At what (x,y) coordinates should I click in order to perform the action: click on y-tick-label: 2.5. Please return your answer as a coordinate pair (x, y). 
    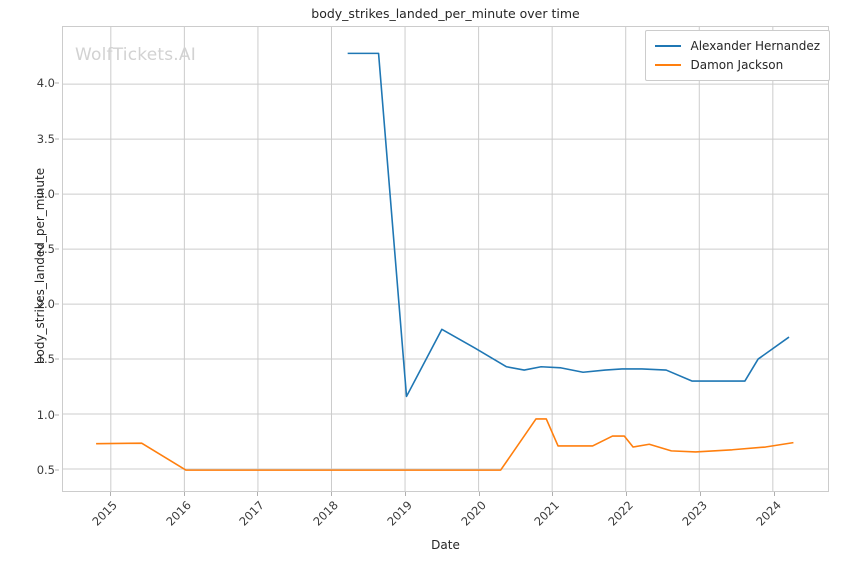
    Looking at the image, I should click on (45, 249).